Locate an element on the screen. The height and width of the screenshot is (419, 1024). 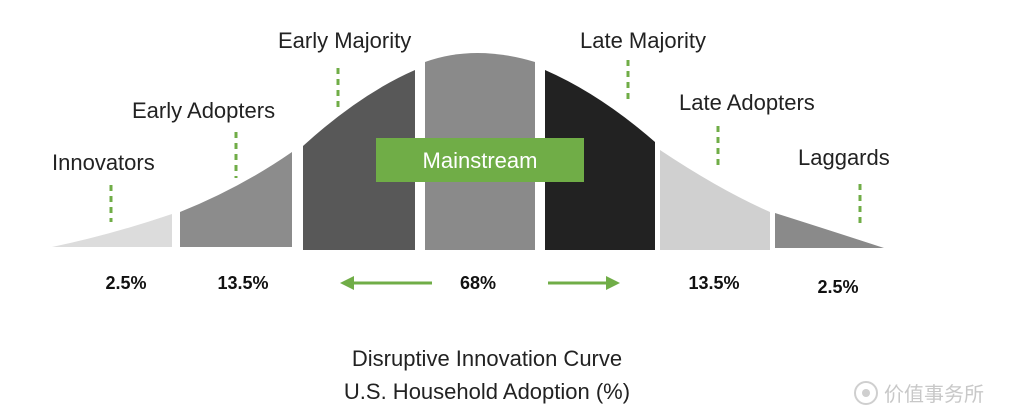
segment-late-majority is located at coordinates (600, 160).